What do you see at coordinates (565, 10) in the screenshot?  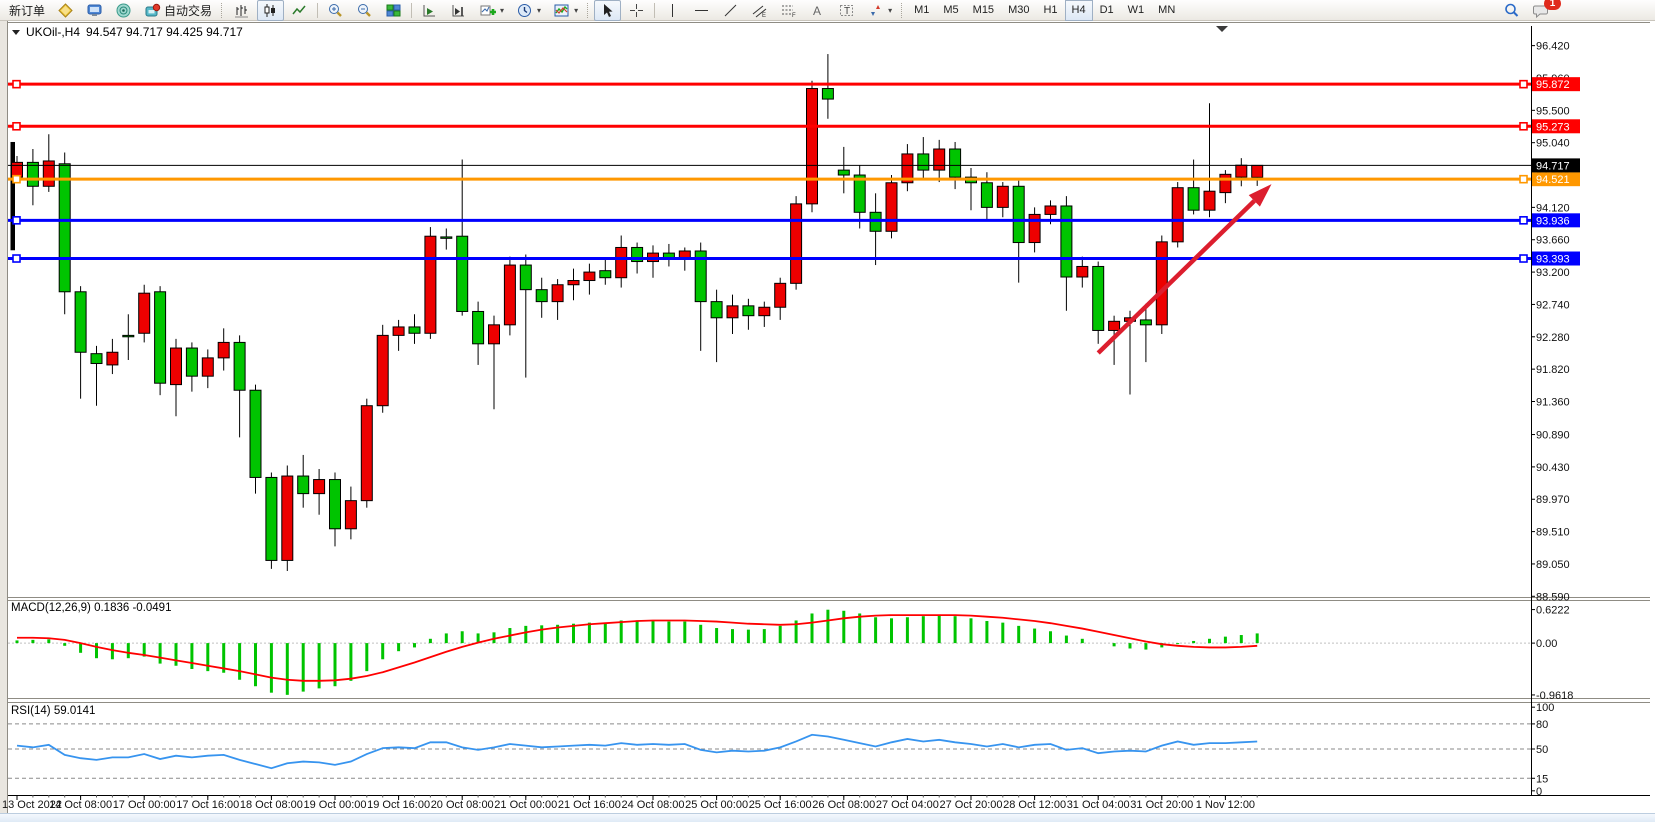 I see `templates-button: ▾` at bounding box center [565, 10].